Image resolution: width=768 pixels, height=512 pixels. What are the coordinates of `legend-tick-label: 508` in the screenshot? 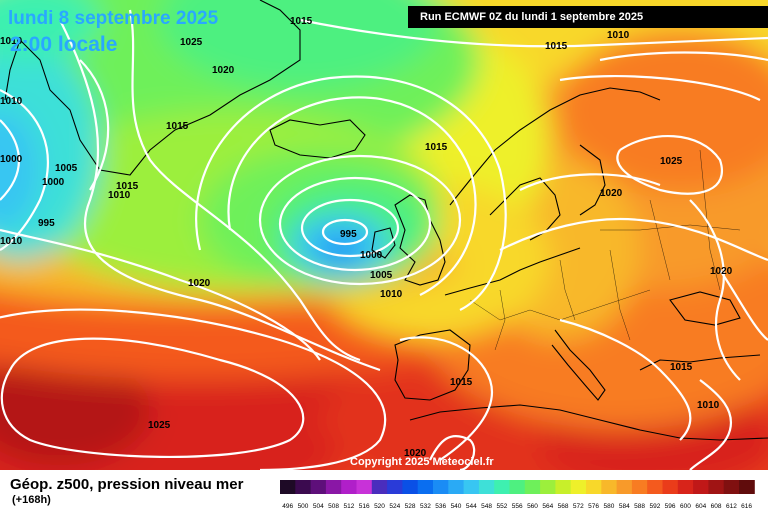 It's located at (333, 506).